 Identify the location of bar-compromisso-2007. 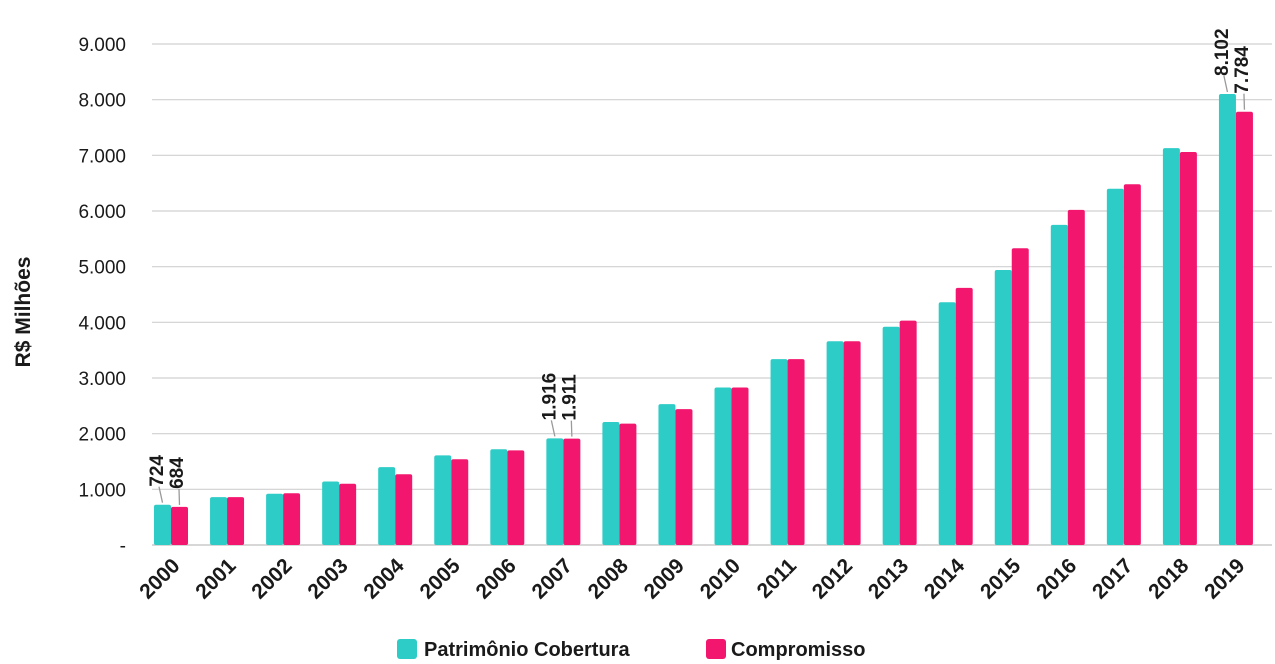
(572, 491).